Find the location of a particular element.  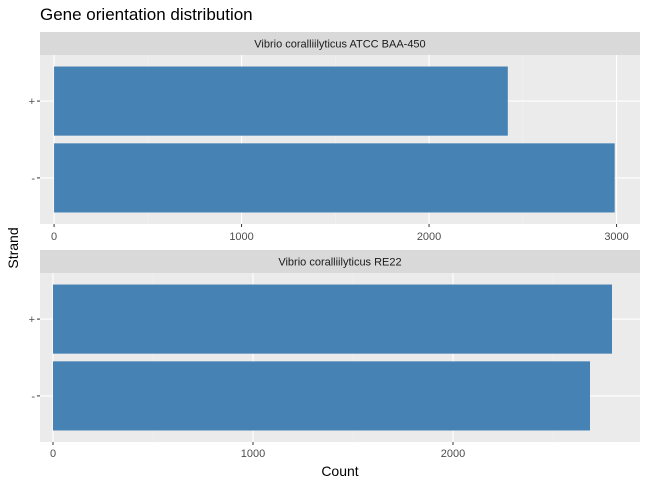

facet-label: Vibrio coralliilyticus RE22 is located at coordinates (339, 263).